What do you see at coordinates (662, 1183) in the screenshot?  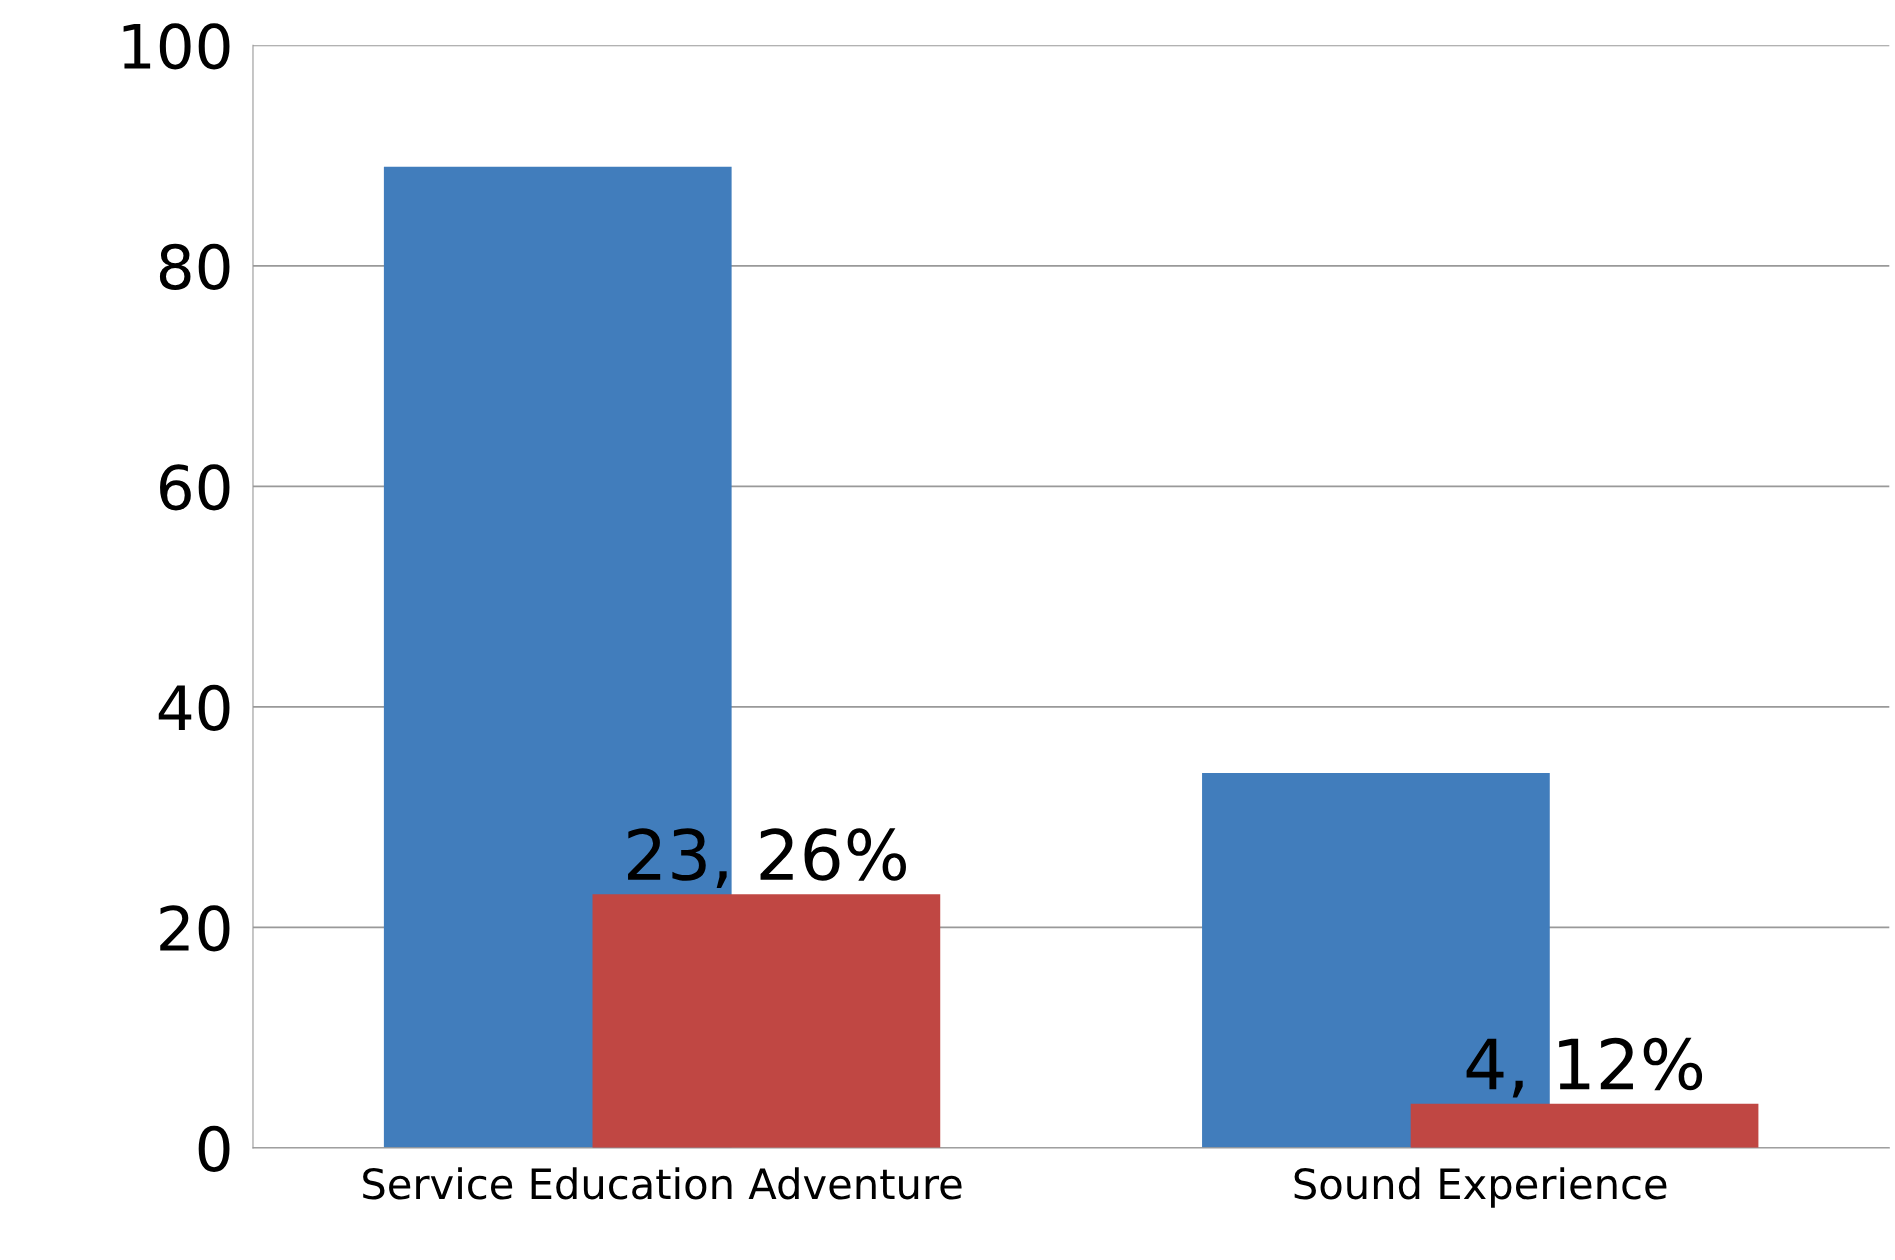 I see `x-tick-label: Service Education Adventure` at bounding box center [662, 1183].